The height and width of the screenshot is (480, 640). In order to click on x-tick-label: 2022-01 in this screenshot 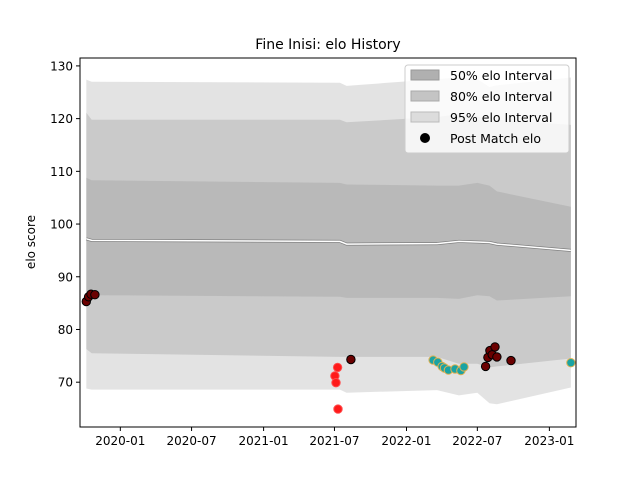, I will do `click(406, 441)`.